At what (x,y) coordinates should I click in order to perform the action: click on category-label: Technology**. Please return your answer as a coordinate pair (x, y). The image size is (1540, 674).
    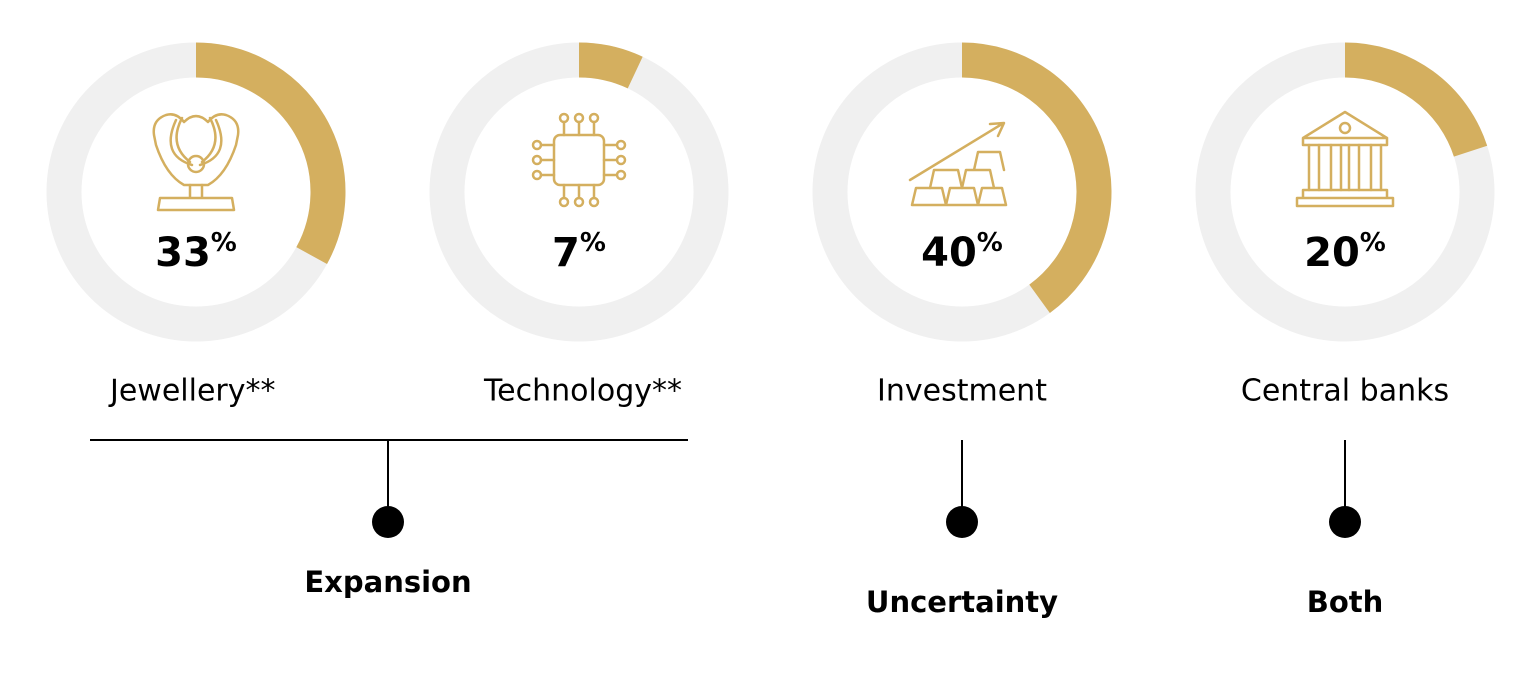
    Looking at the image, I should click on (582, 391).